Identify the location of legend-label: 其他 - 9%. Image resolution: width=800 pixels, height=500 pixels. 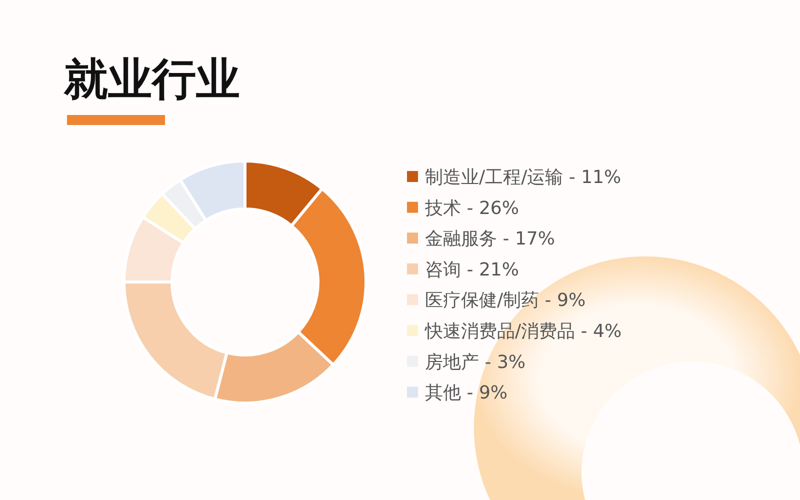
(466, 393).